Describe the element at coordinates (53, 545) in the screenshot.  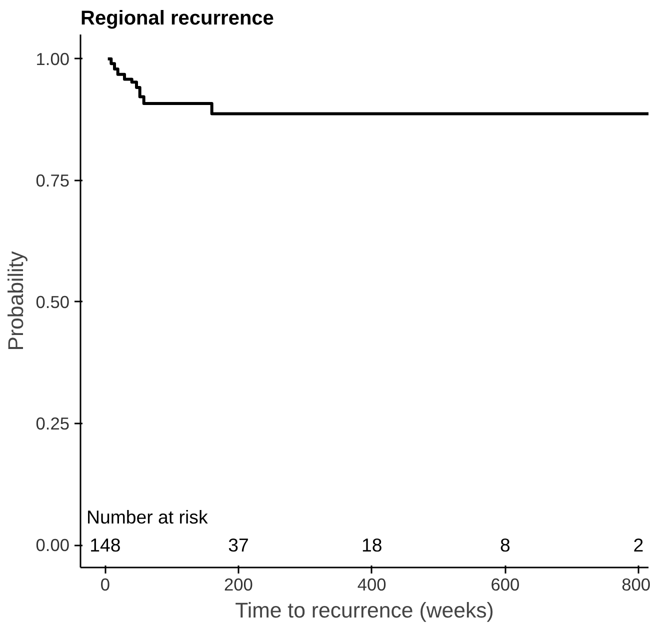
I see `y-tick-label: 0.00` at that location.